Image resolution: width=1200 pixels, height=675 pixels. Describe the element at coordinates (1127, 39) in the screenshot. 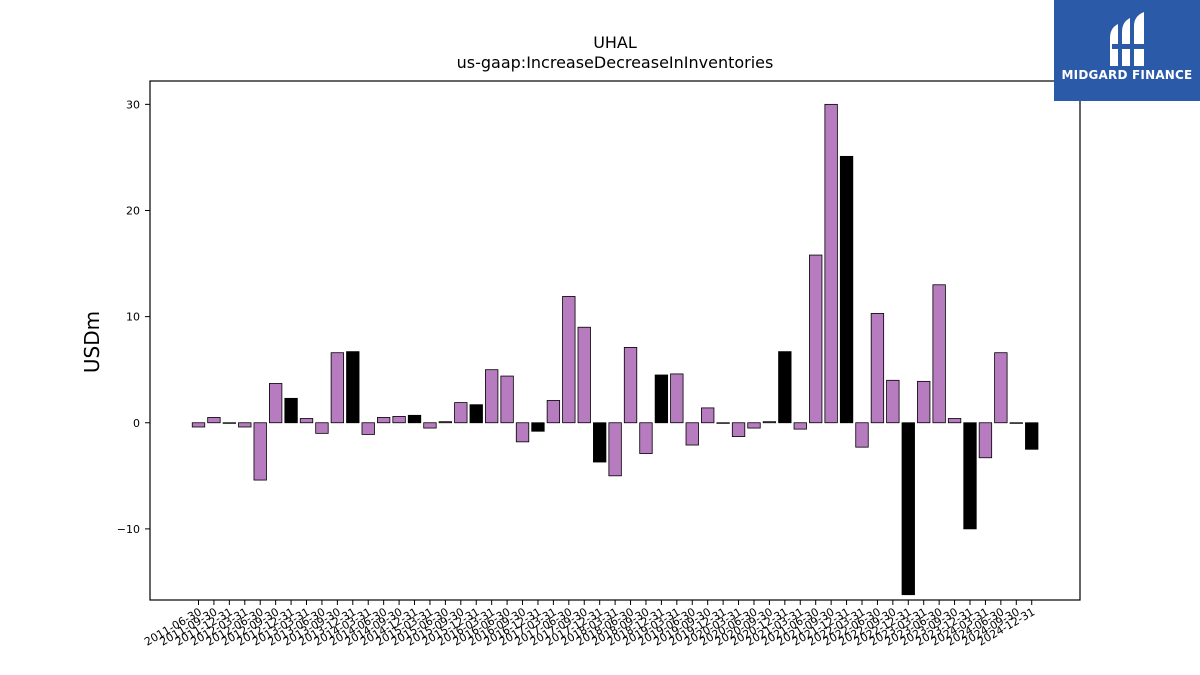

I see `midgard-logo-icon` at that location.